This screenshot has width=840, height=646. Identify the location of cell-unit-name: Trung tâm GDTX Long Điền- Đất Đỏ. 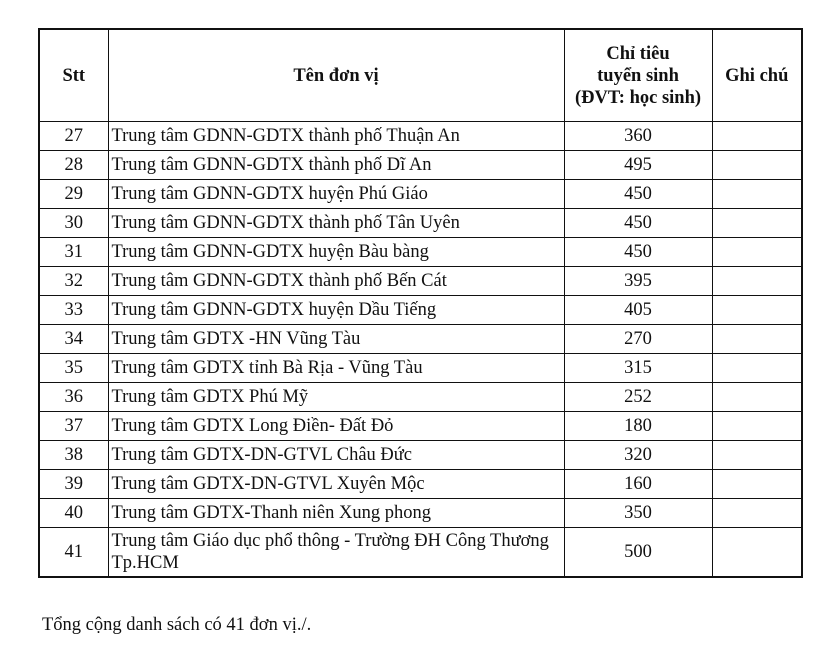
(336, 426).